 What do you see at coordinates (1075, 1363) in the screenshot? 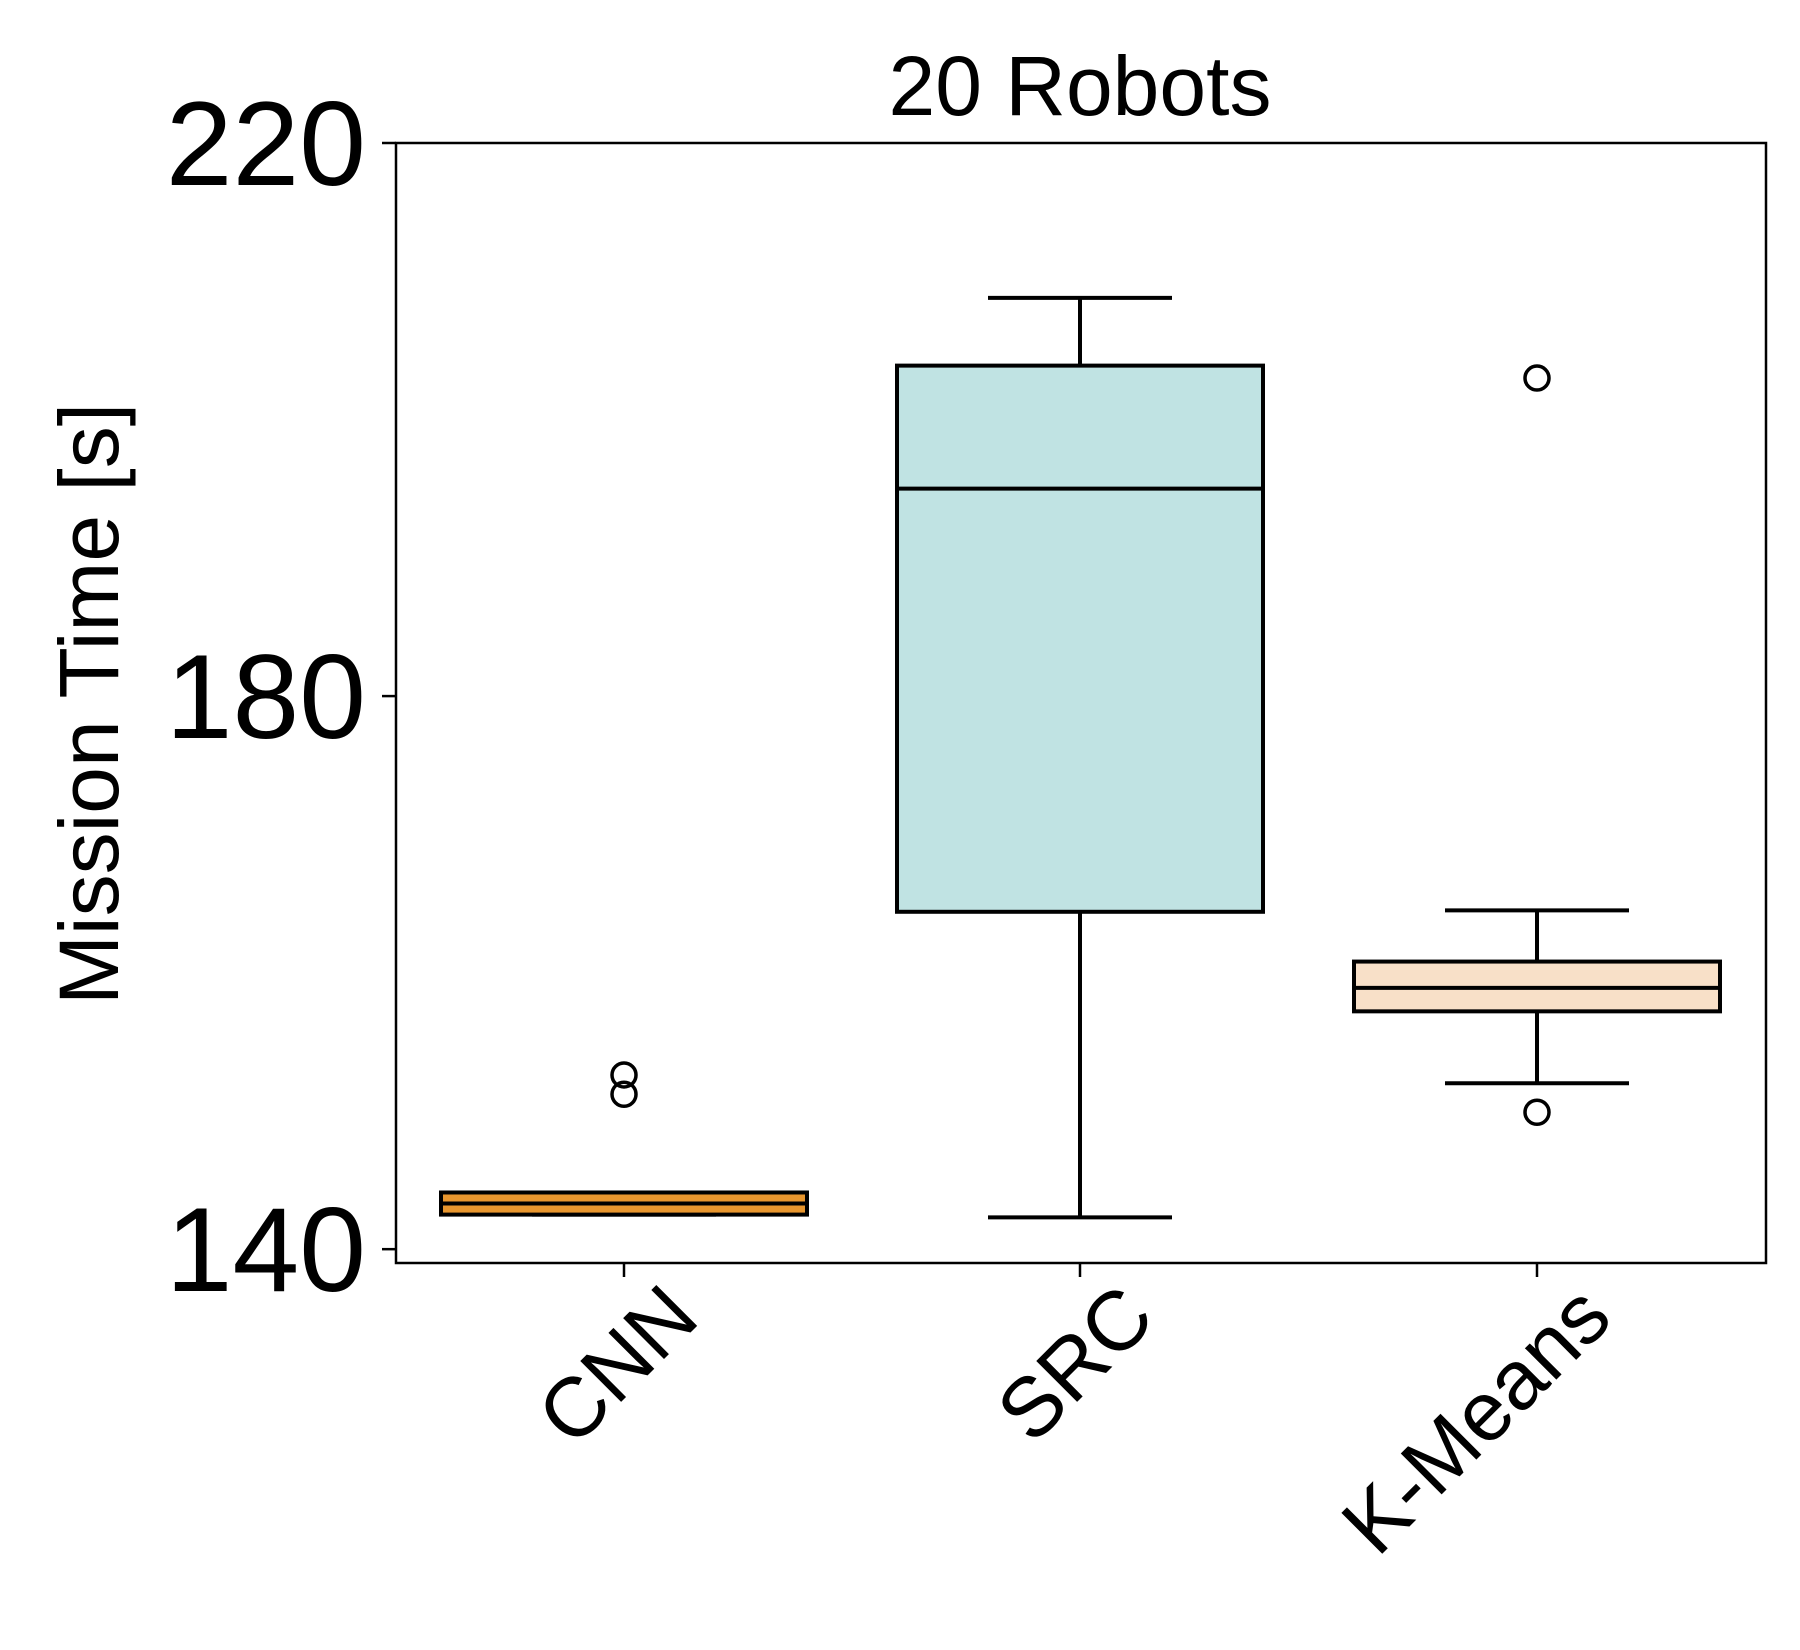
I see `x-tick-label: SRC` at bounding box center [1075, 1363].